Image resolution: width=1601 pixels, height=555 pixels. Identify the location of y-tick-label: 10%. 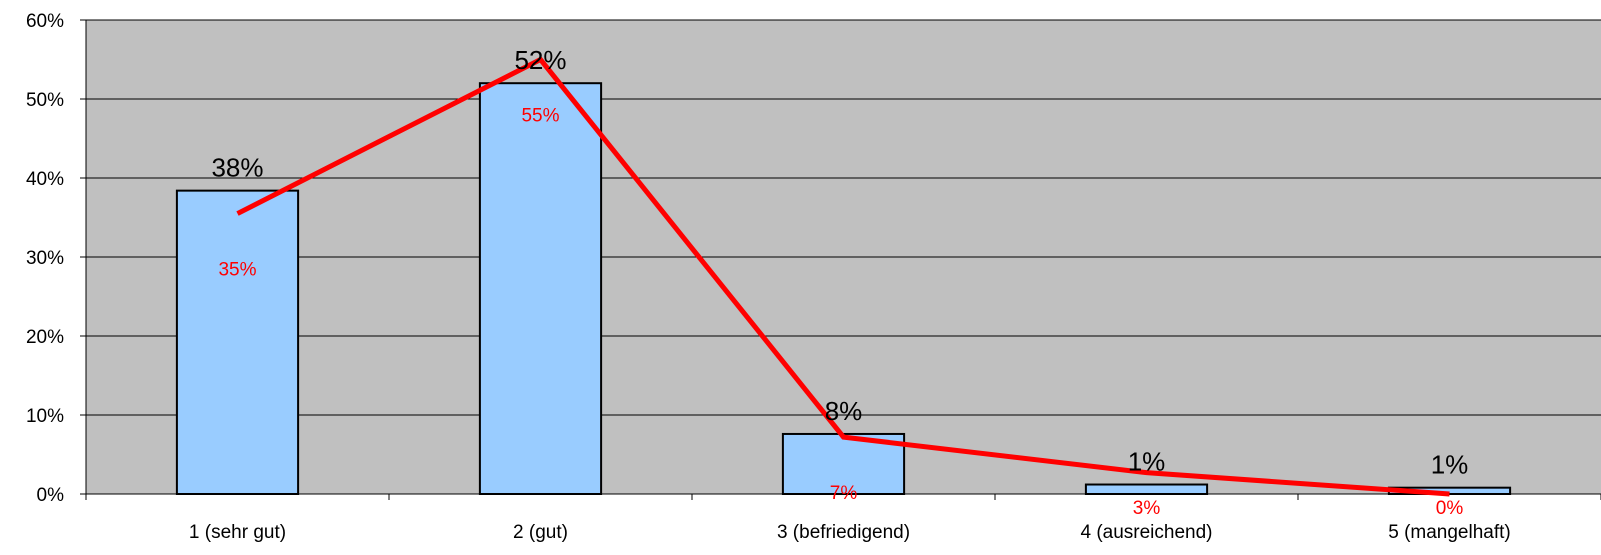
(45, 416).